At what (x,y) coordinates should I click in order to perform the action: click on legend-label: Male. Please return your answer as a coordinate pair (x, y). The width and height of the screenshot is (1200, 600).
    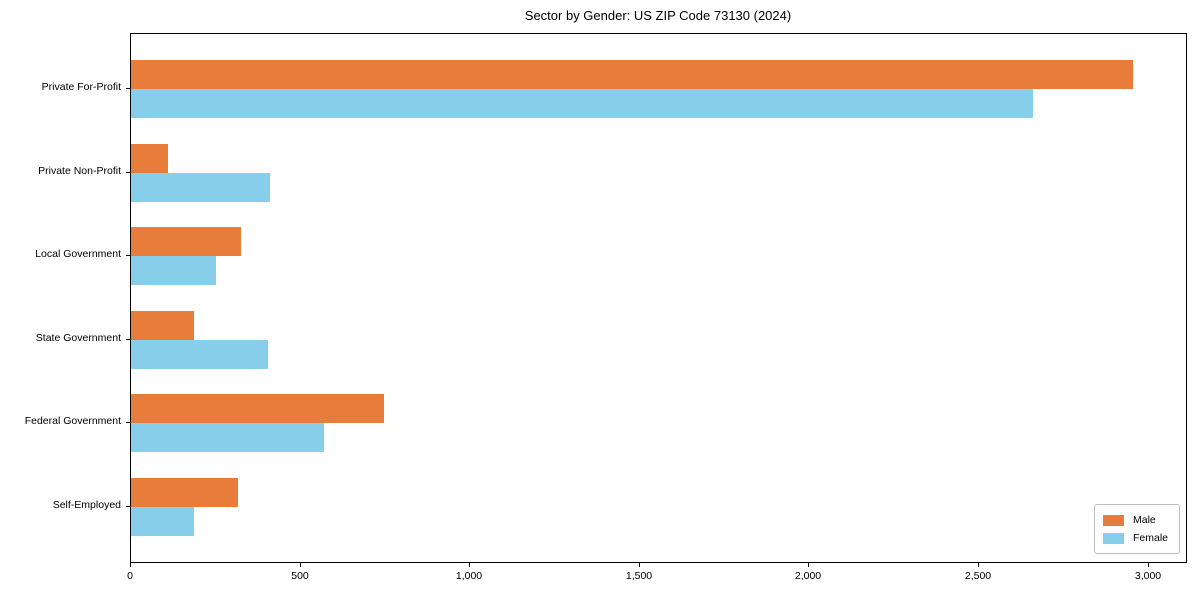
    Looking at the image, I should click on (1144, 520).